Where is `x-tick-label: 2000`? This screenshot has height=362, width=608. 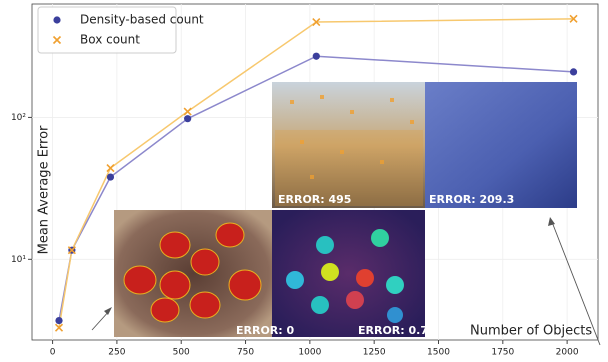
x-tick-label: 2000 is located at coordinates (567, 353).